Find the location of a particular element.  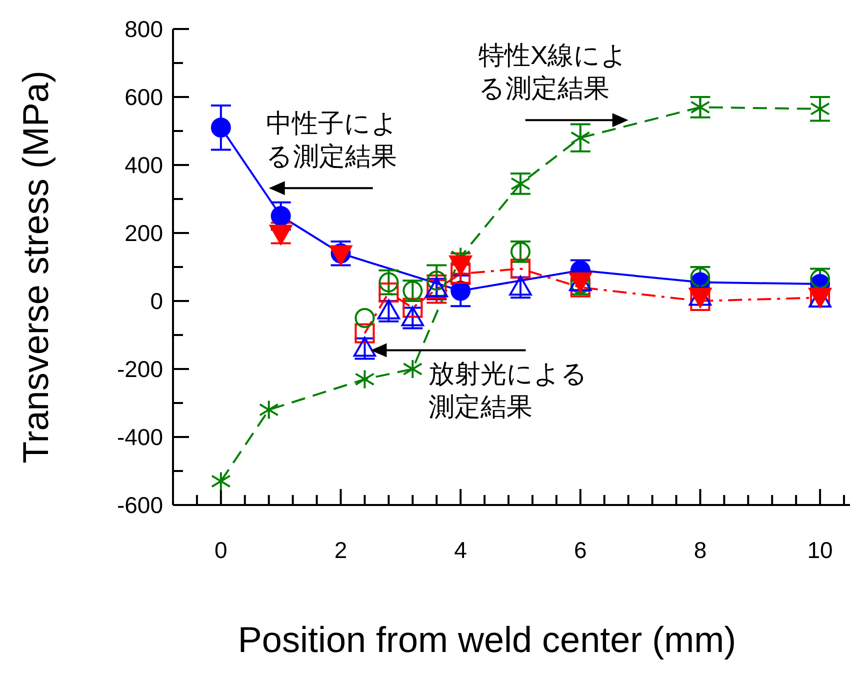

x-tick-label: 6 is located at coordinates (580, 550).